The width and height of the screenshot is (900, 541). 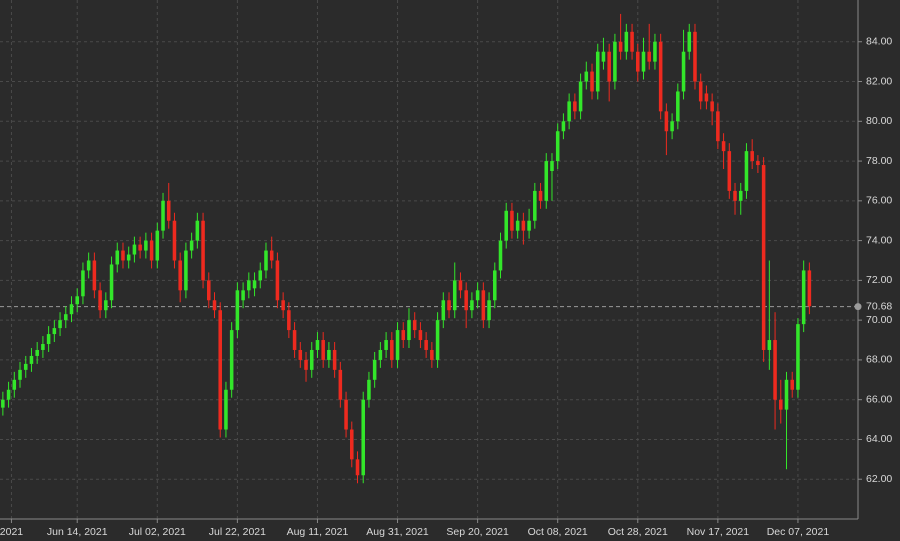 What do you see at coordinates (397, 532) in the screenshot?
I see `x-tick-label: Aug 31, 2021` at bounding box center [397, 532].